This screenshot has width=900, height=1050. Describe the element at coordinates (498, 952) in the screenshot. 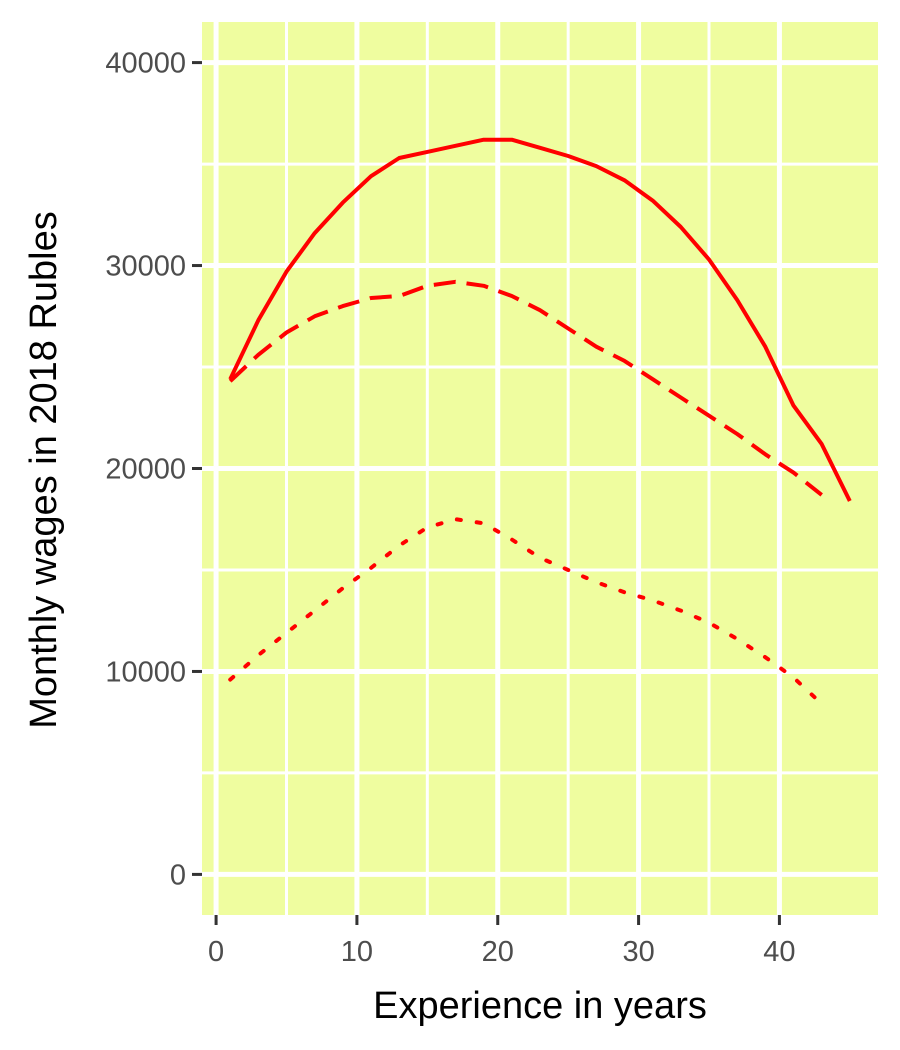

I see `x-tick-label: 20` at that location.